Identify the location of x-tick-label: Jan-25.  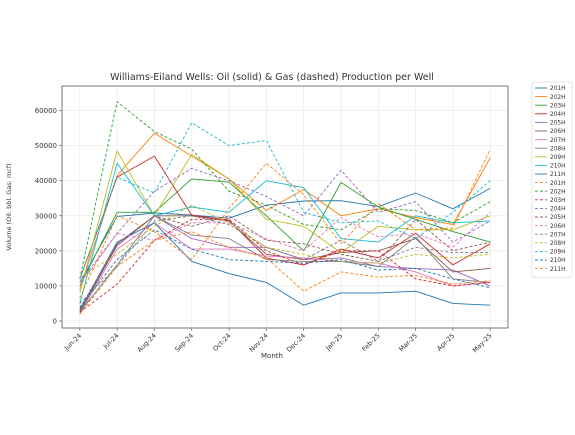
(333, 342).